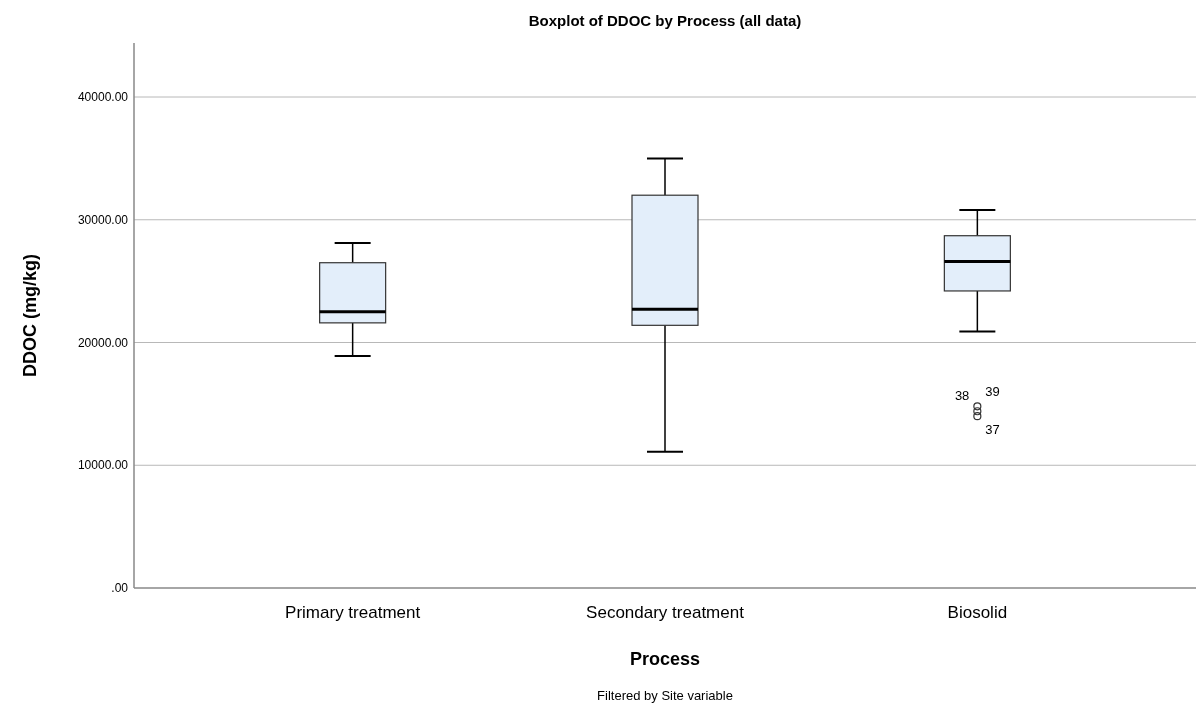  Describe the element at coordinates (665, 695) in the screenshot. I see `text: Filtered by Site variable` at that location.